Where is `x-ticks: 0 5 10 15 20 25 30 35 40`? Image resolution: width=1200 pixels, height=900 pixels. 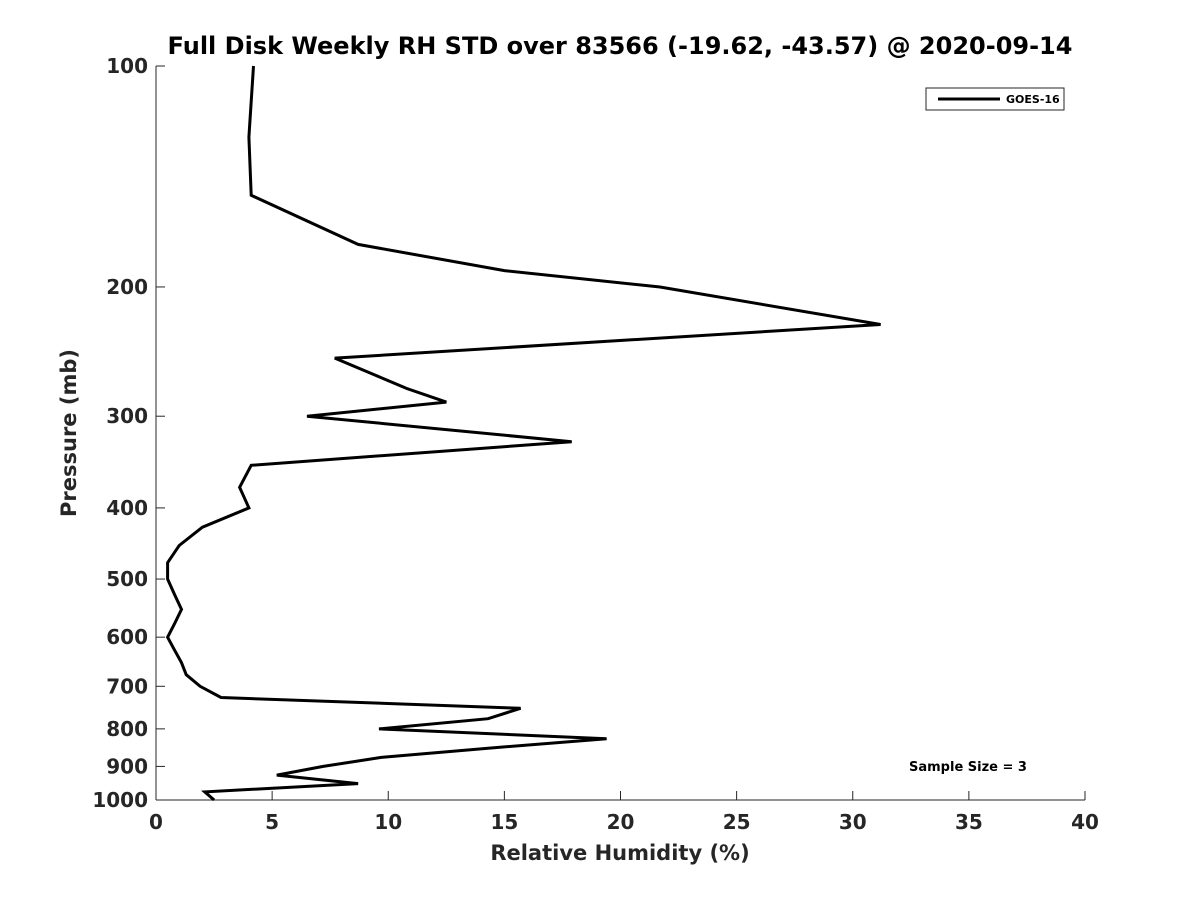
x-ticks: 0 5 10 15 20 25 30 35 40 is located at coordinates (624, 812).